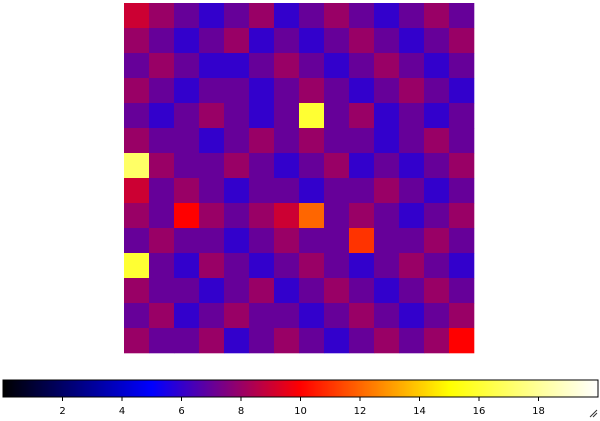 Image resolution: width=600 pixels, height=421 pixels. I want to click on colorbar, so click(300, 388).